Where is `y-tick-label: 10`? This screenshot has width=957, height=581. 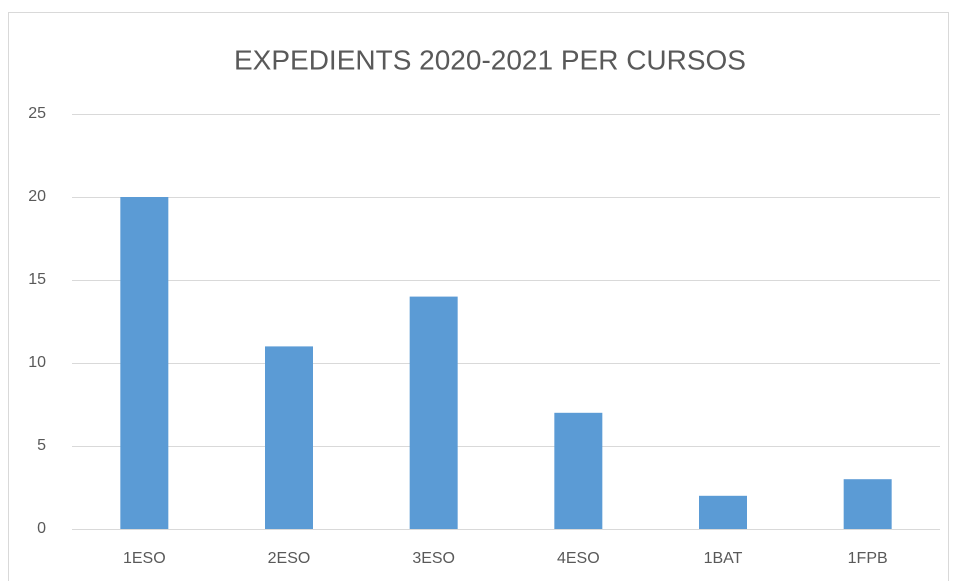 y-tick-label: 10 is located at coordinates (37, 362).